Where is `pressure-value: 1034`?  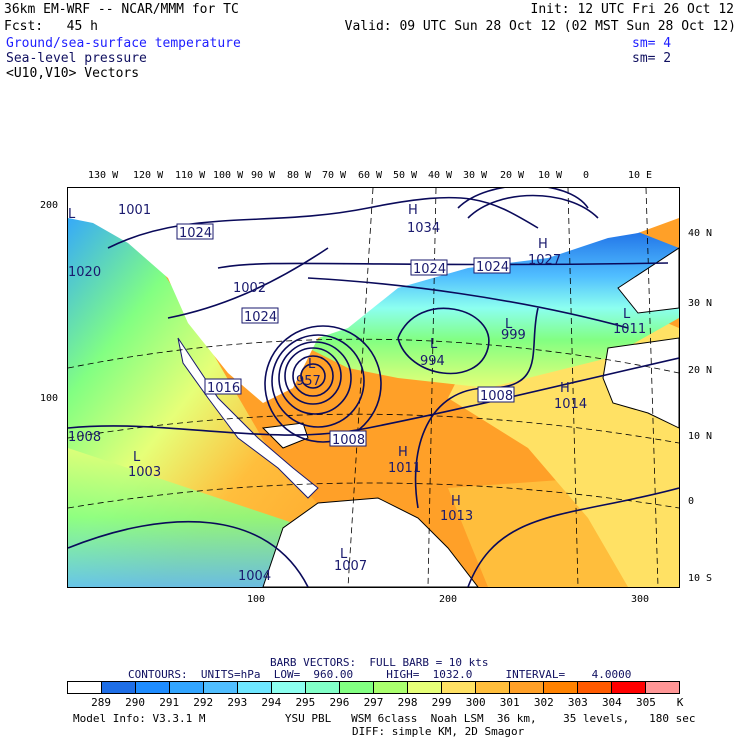 pressure-value: 1034 is located at coordinates (423, 228).